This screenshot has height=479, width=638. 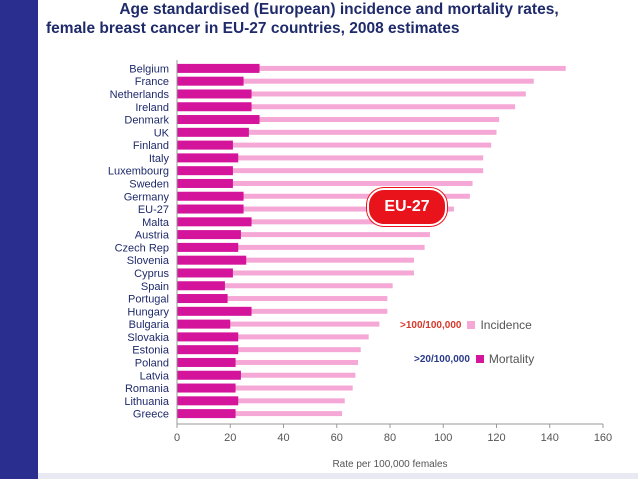 What do you see at coordinates (151, 415) in the screenshot?
I see `category-label: Greece` at bounding box center [151, 415].